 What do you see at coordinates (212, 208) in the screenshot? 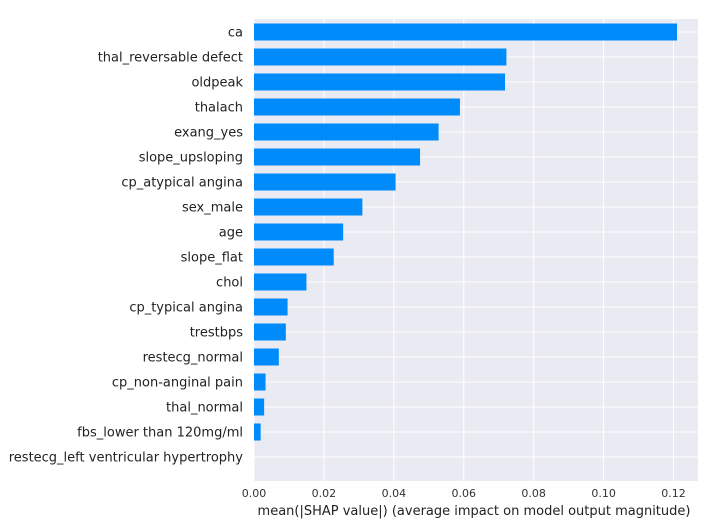
I see `category-label: sex_male` at bounding box center [212, 208].